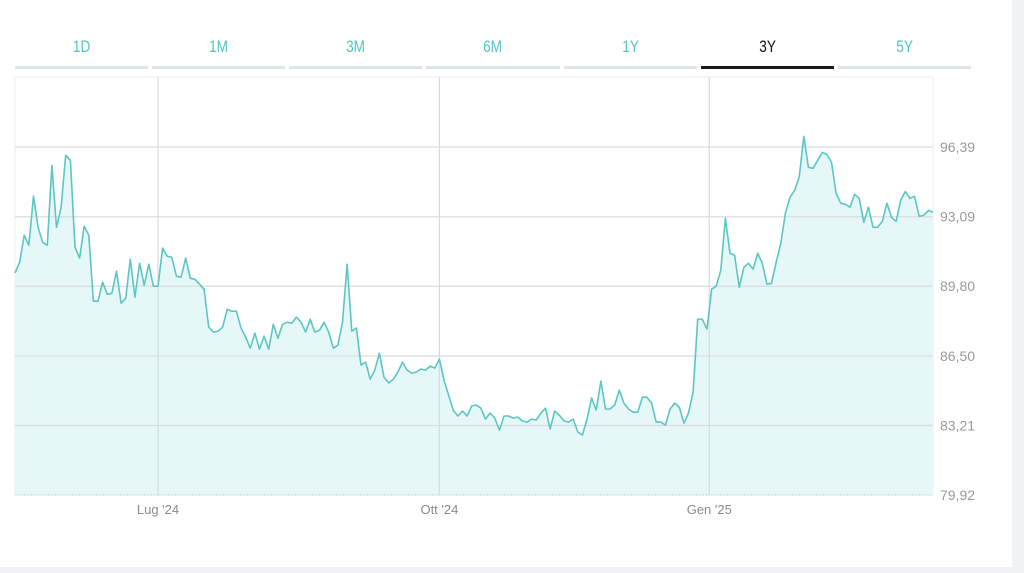 The image size is (1024, 573). Describe the element at coordinates (957, 356) in the screenshot. I see `y-tick-label: 86,50` at that location.